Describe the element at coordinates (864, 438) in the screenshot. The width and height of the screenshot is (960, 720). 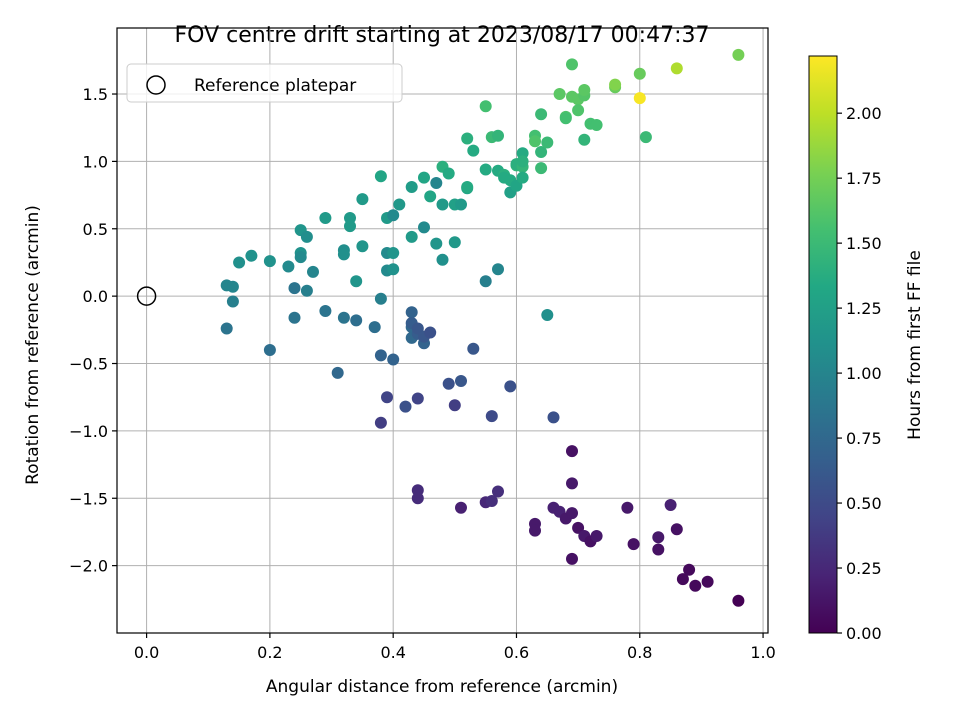
I see `colorbar-tick-label: 0.75` at that location.